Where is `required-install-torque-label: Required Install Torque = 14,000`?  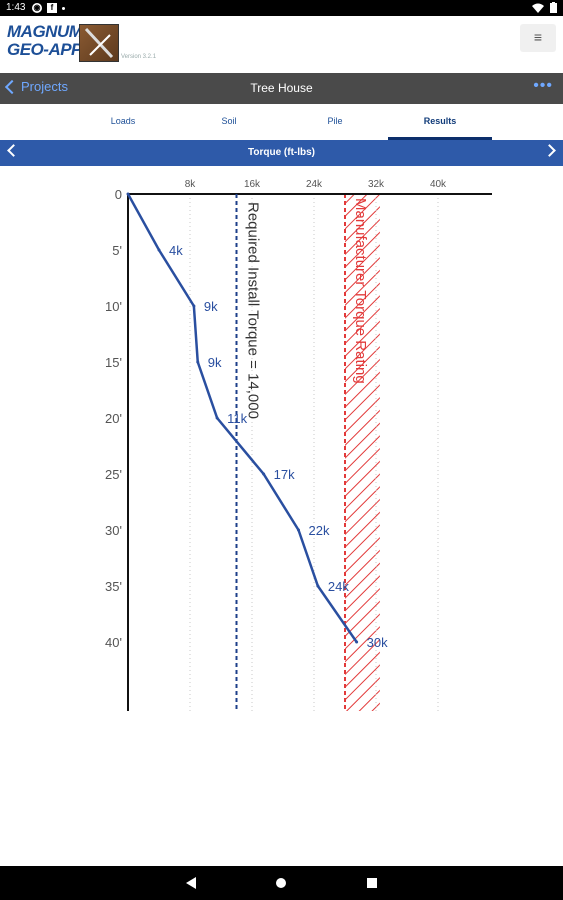 required-install-torque-label: Required Install Torque = 14,000 is located at coordinates (253, 310).